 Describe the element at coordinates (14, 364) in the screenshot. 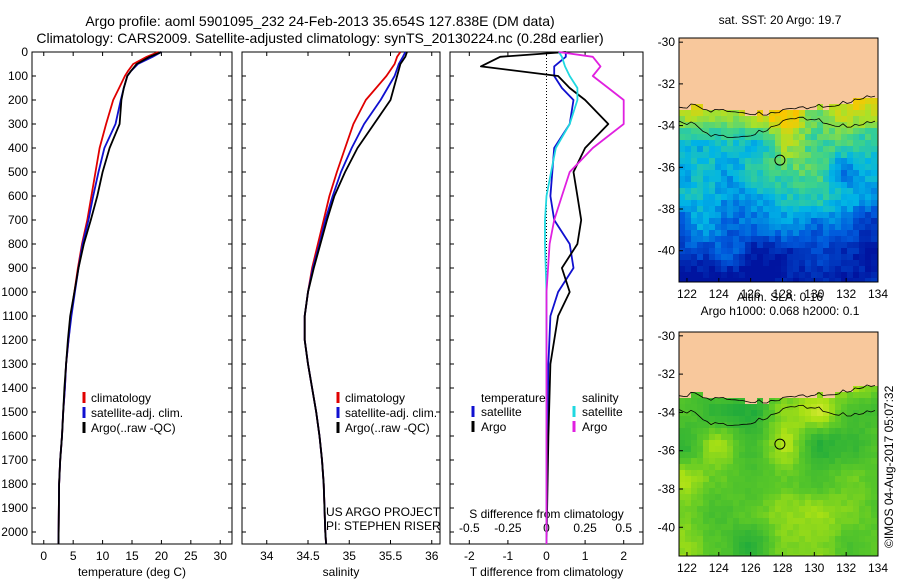

I see `y-tick-label: 1300` at that location.